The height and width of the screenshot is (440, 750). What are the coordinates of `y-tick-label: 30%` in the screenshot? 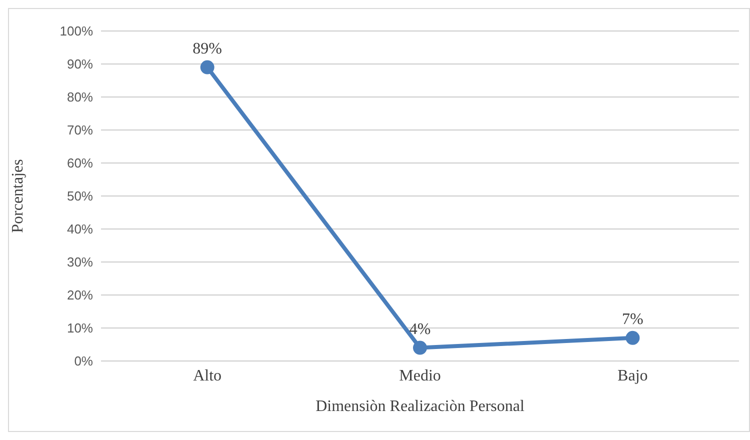 It's located at (80, 262).